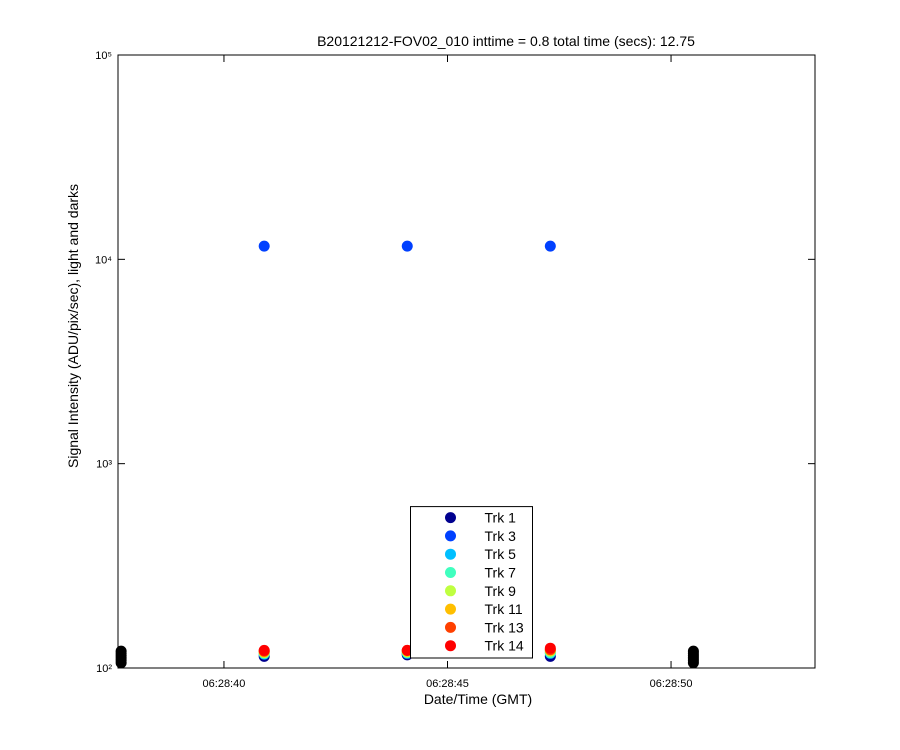  What do you see at coordinates (103, 56) in the screenshot?
I see `y-tick-label: 10⁵` at bounding box center [103, 56].